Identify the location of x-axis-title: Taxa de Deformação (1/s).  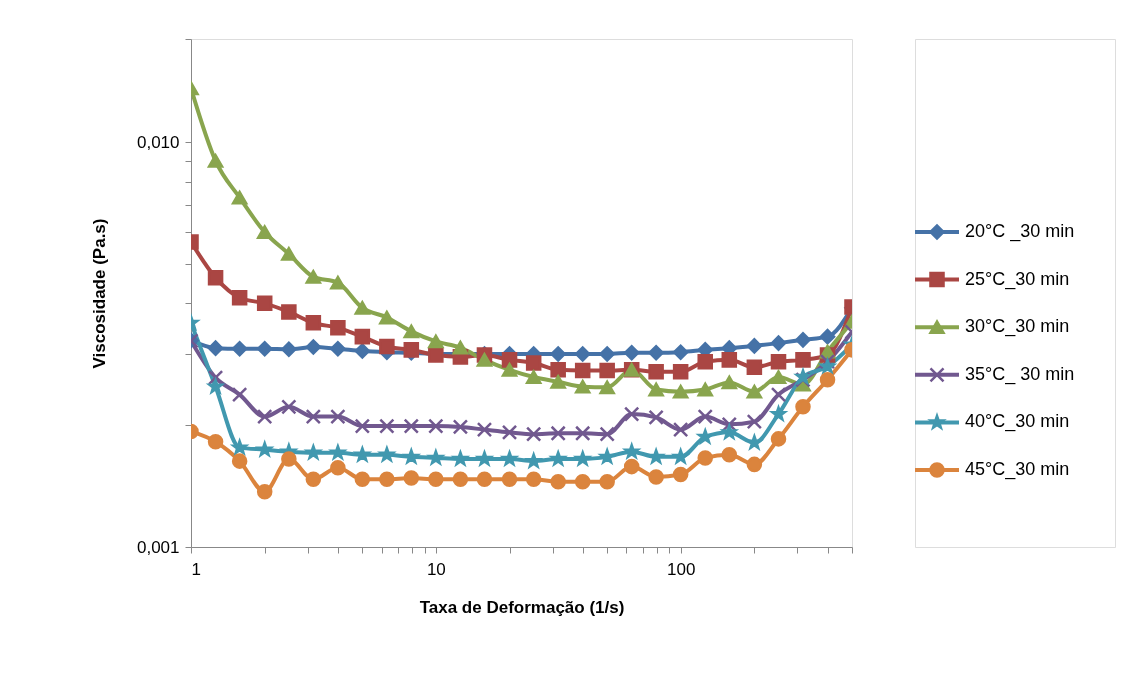
(522, 607).